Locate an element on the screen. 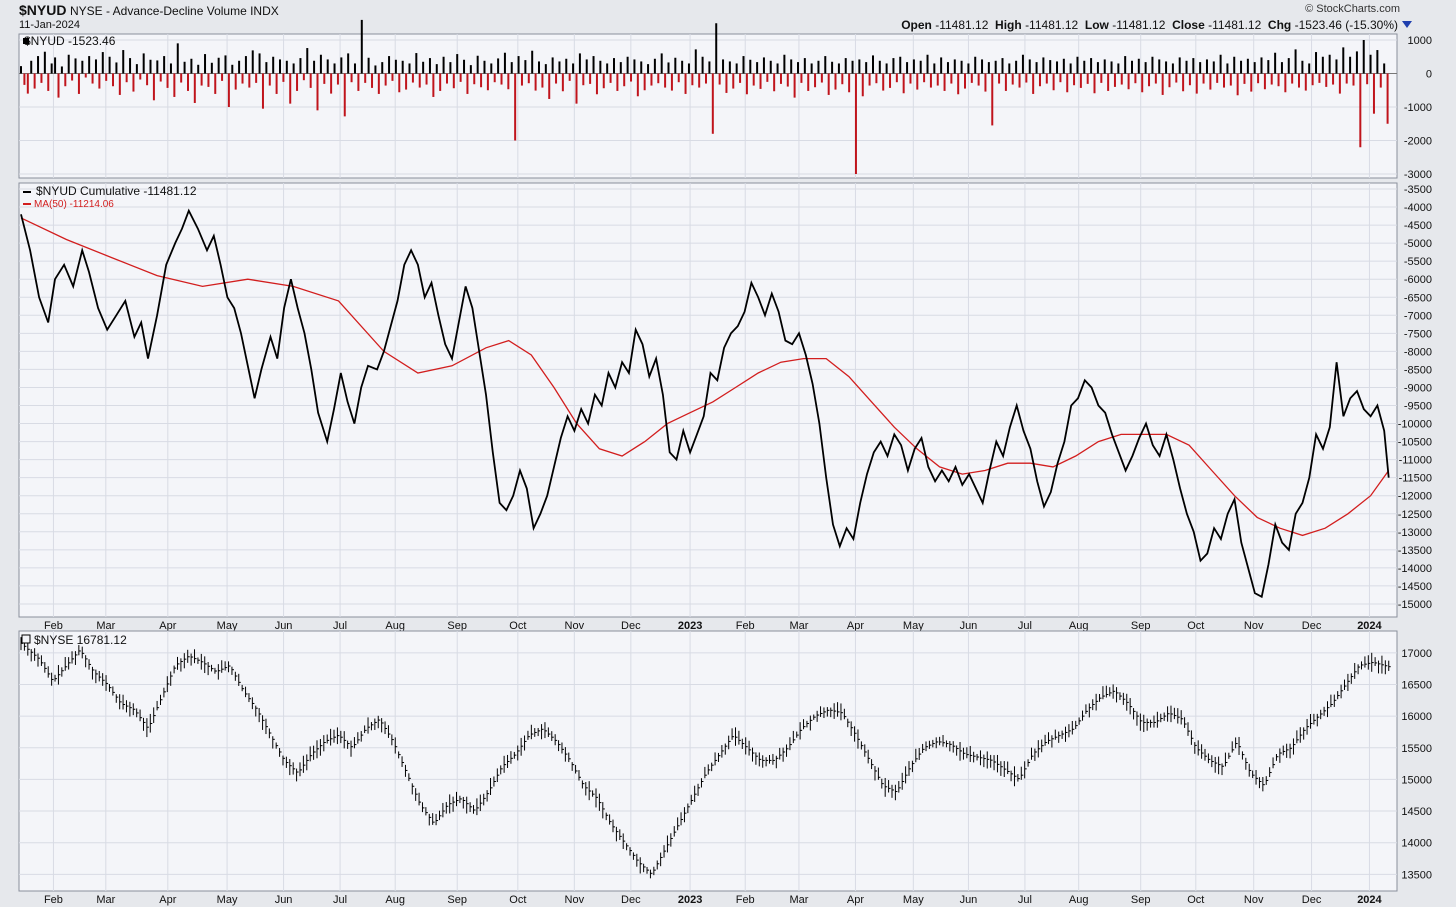 The image size is (1456, 907). open-label: Open is located at coordinates (916, 25).